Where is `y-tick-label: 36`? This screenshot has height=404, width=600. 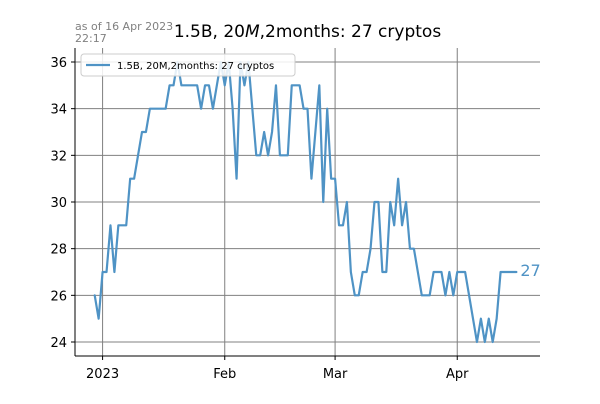 y-tick-label: 36 is located at coordinates (58, 63).